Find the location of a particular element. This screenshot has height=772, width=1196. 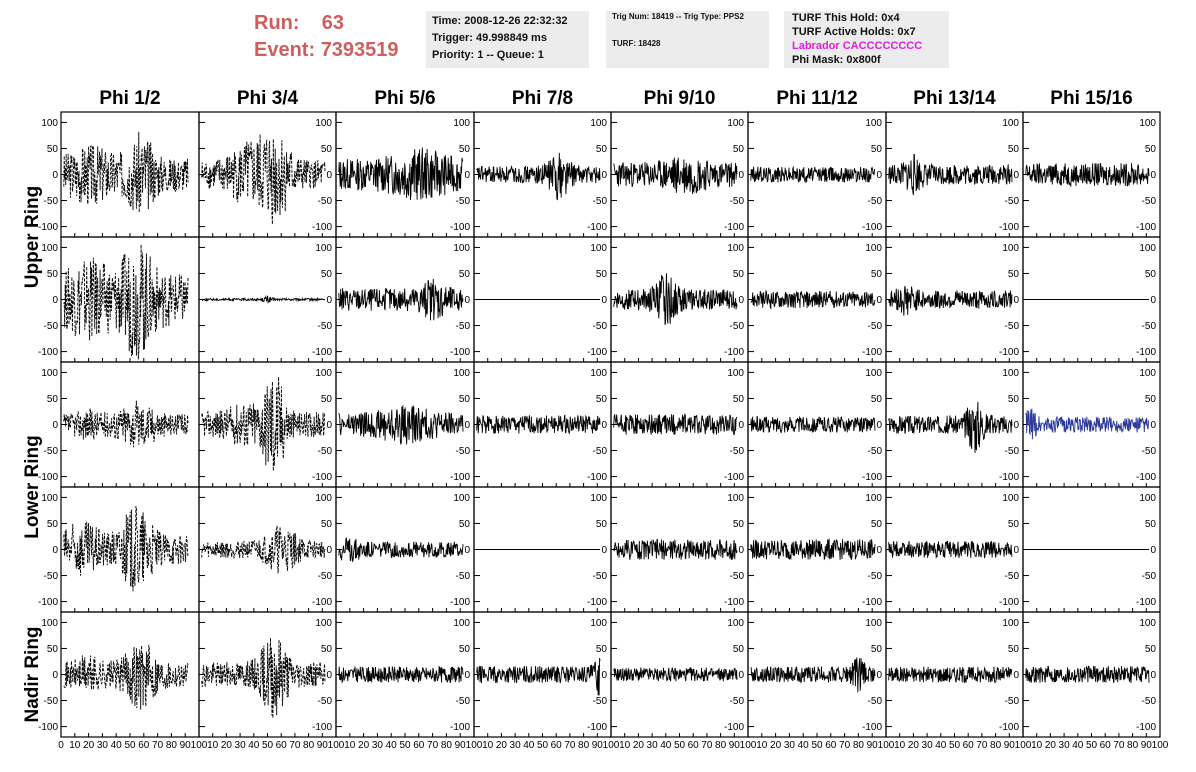

labrador-text: Labrador CACCCCCCCC is located at coordinates (857, 46).